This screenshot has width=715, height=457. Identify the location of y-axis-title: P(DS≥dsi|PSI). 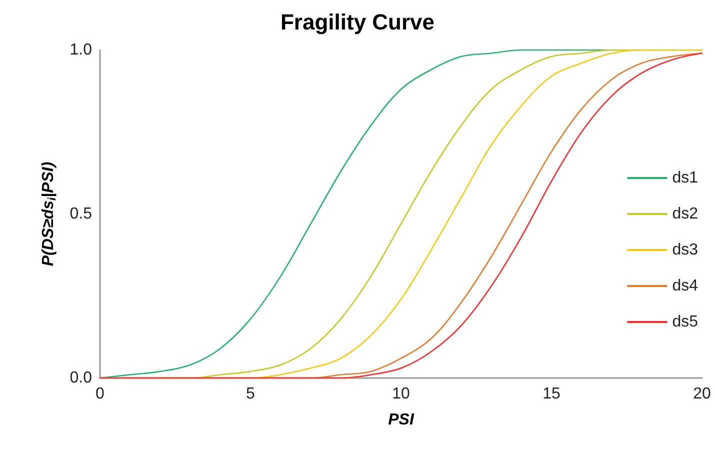
(49, 214).